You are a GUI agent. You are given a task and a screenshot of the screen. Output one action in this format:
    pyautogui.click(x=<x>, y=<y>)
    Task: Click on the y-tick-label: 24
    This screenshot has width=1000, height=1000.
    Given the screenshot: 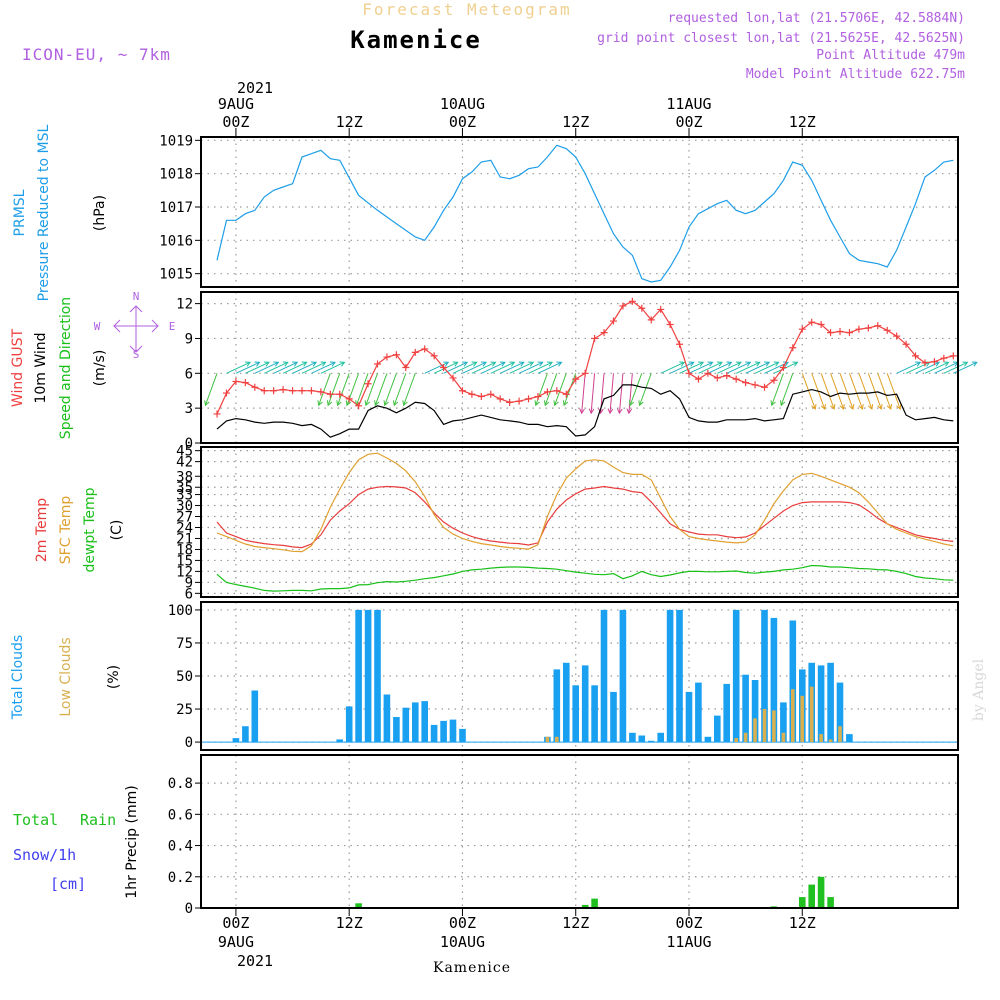 What is the action you would take?
    pyautogui.click(x=184, y=528)
    